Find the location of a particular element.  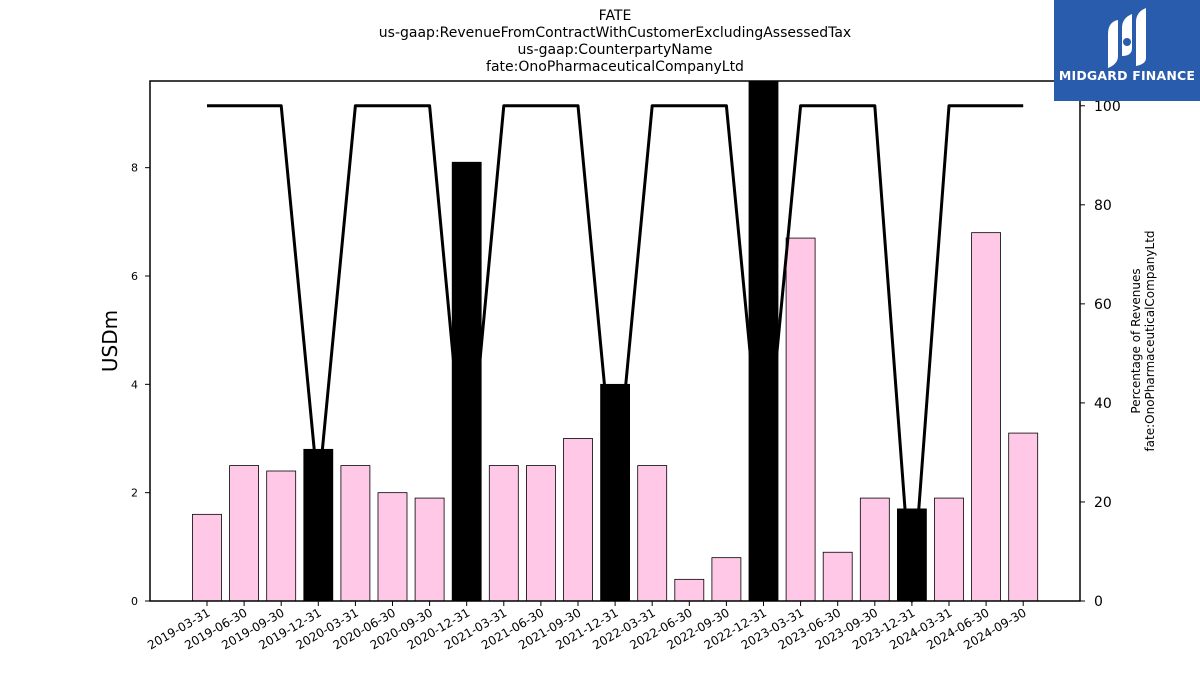

y-tick-label-8: 8 is located at coordinates (134, 168).